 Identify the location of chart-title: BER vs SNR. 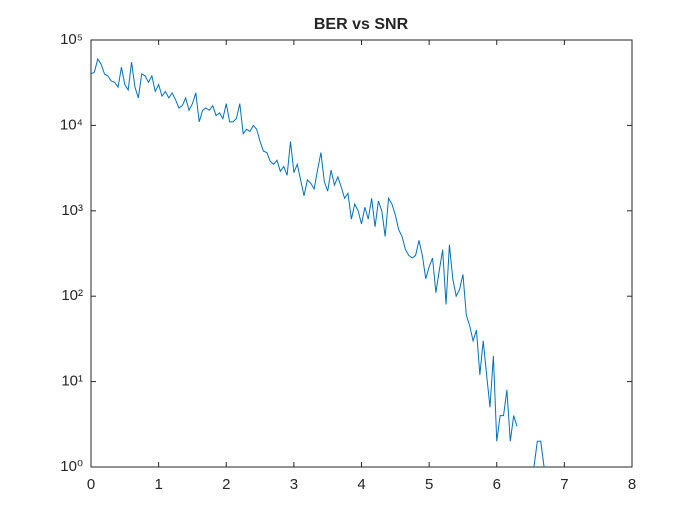
(361, 24).